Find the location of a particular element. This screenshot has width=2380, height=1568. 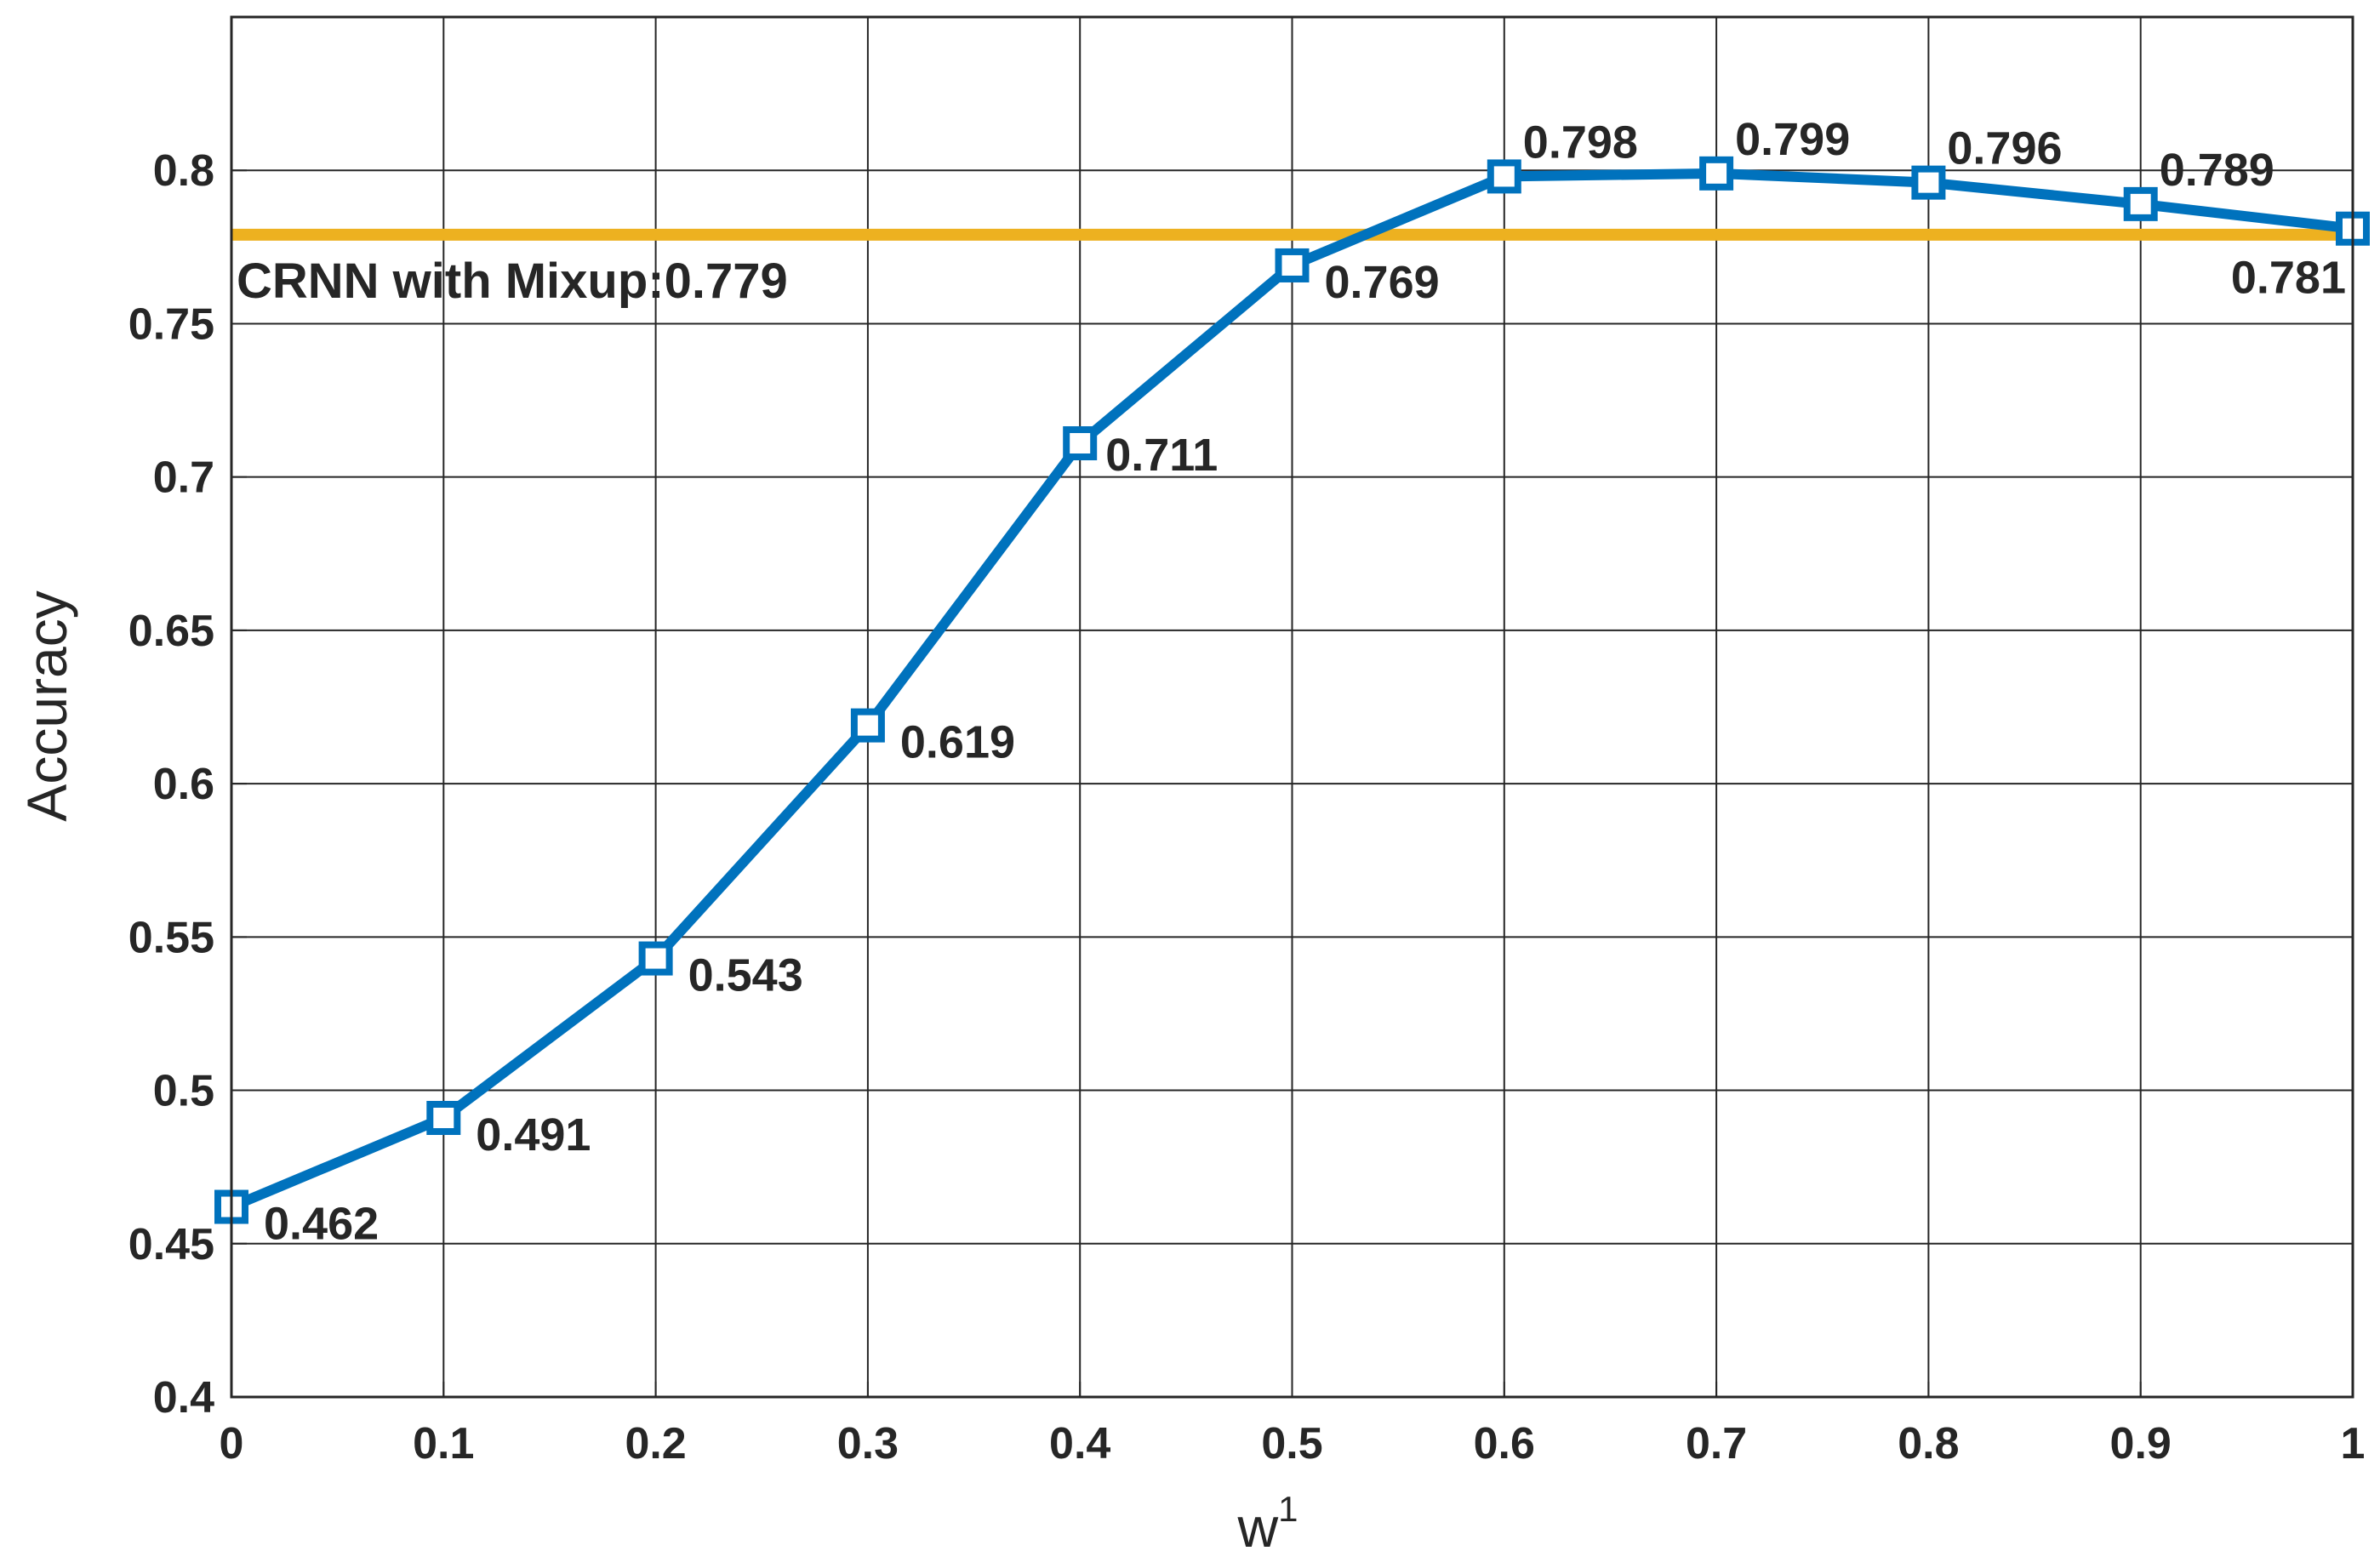

data-label: 0.711 is located at coordinates (1161, 456).